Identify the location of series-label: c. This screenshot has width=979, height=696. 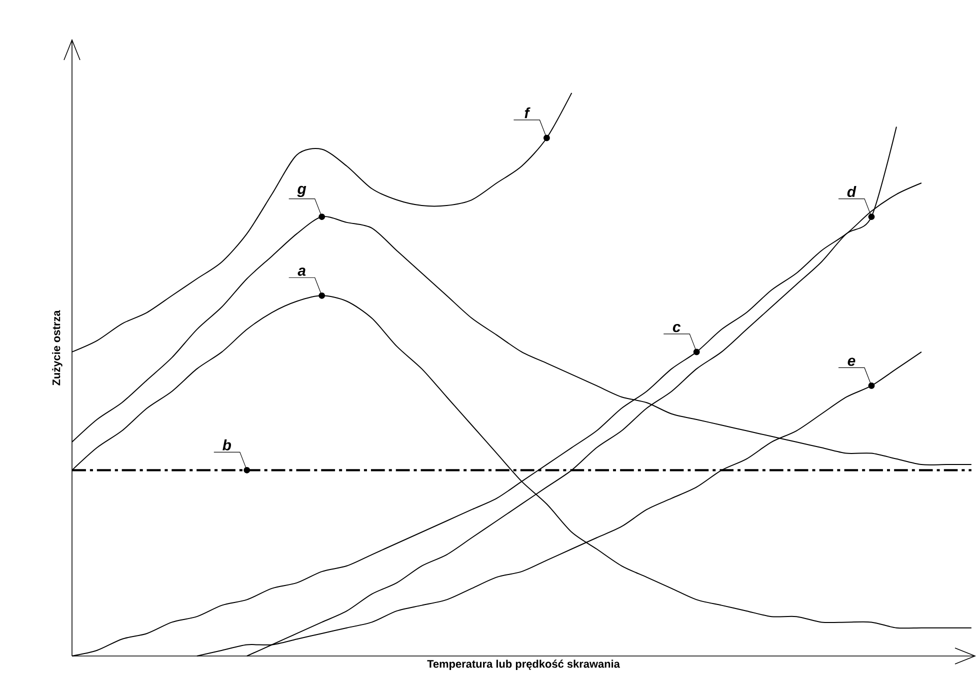
(676, 328).